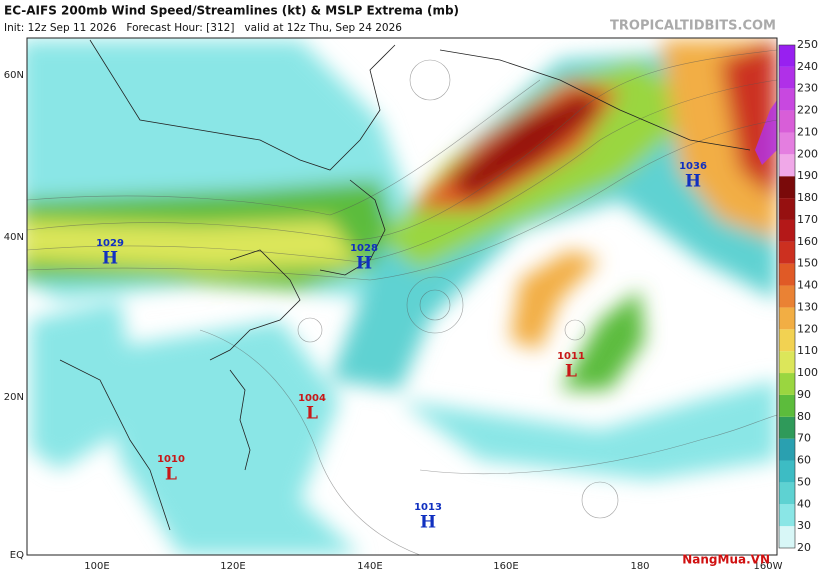 The width and height of the screenshot is (819, 577). What do you see at coordinates (96, 566) in the screenshot?
I see `lon-label: 100E` at bounding box center [96, 566].